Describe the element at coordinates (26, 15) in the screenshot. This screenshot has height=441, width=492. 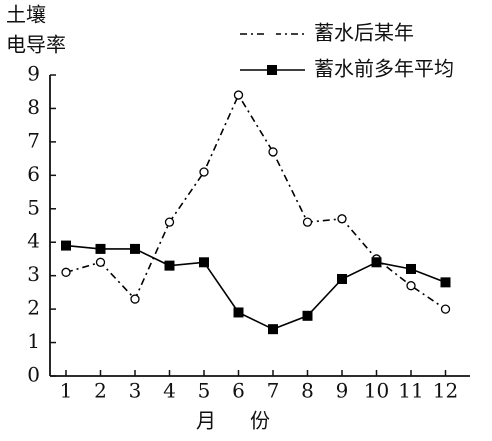
I see `y-axis-label: 土壤` at that location.